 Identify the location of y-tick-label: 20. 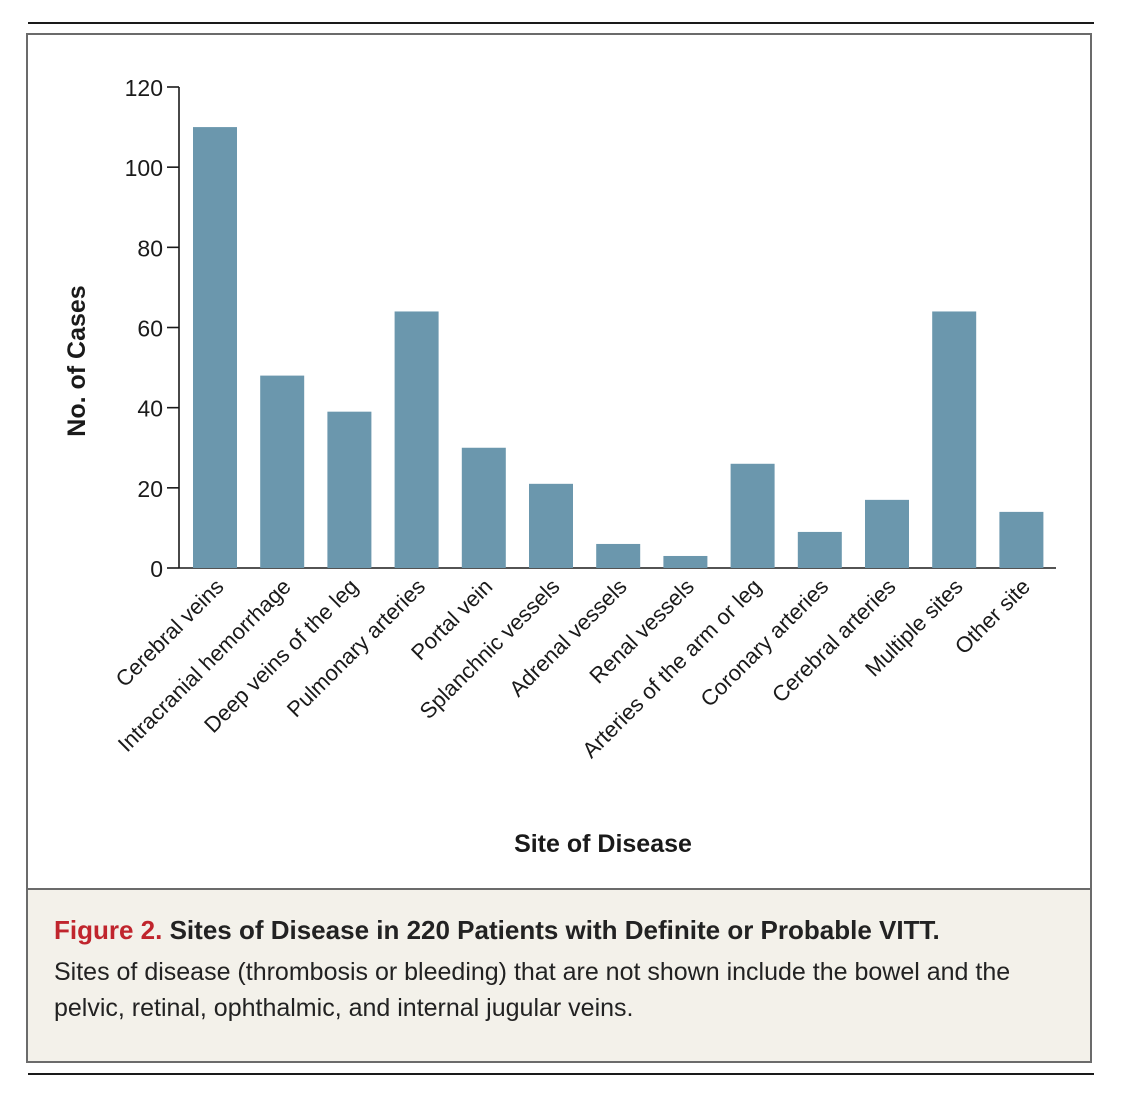
(150, 489).